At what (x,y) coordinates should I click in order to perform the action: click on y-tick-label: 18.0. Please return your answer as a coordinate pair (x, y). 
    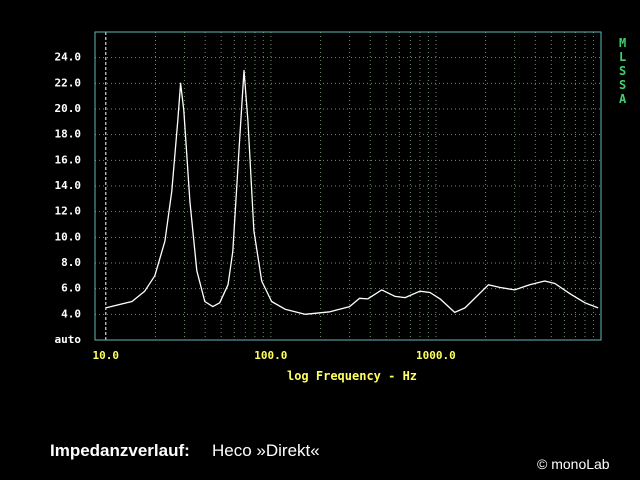
    Looking at the image, I should click on (68, 134).